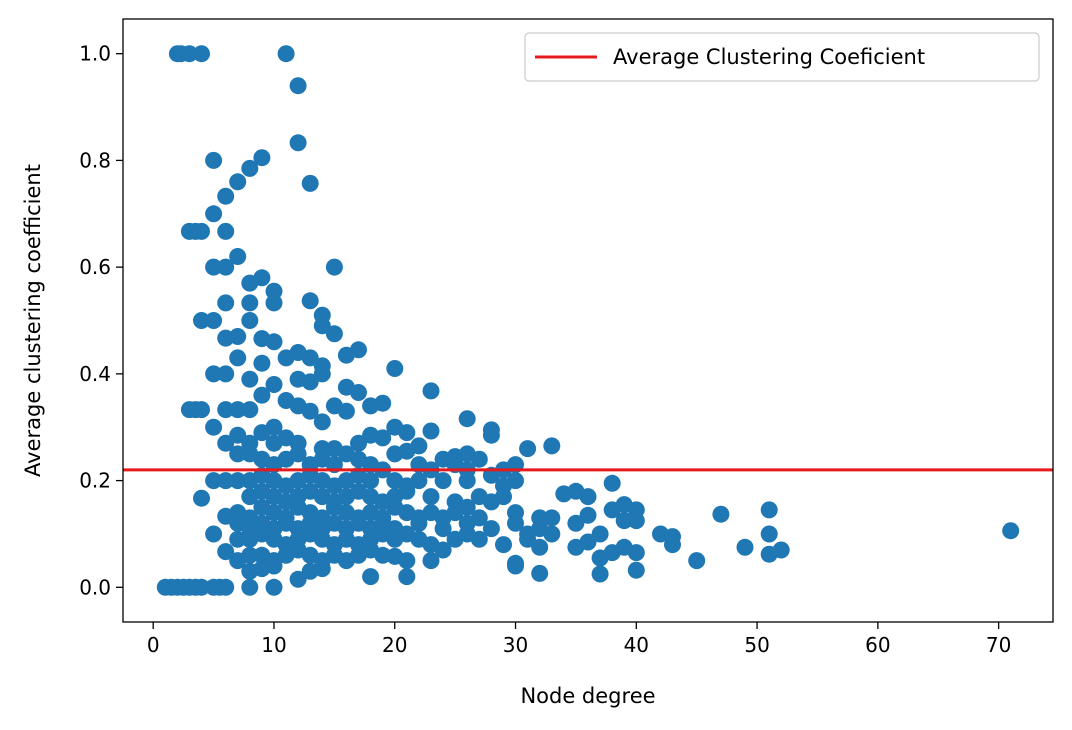 The height and width of the screenshot is (730, 1072). I want to click on x-tick-label: 0, so click(153, 645).